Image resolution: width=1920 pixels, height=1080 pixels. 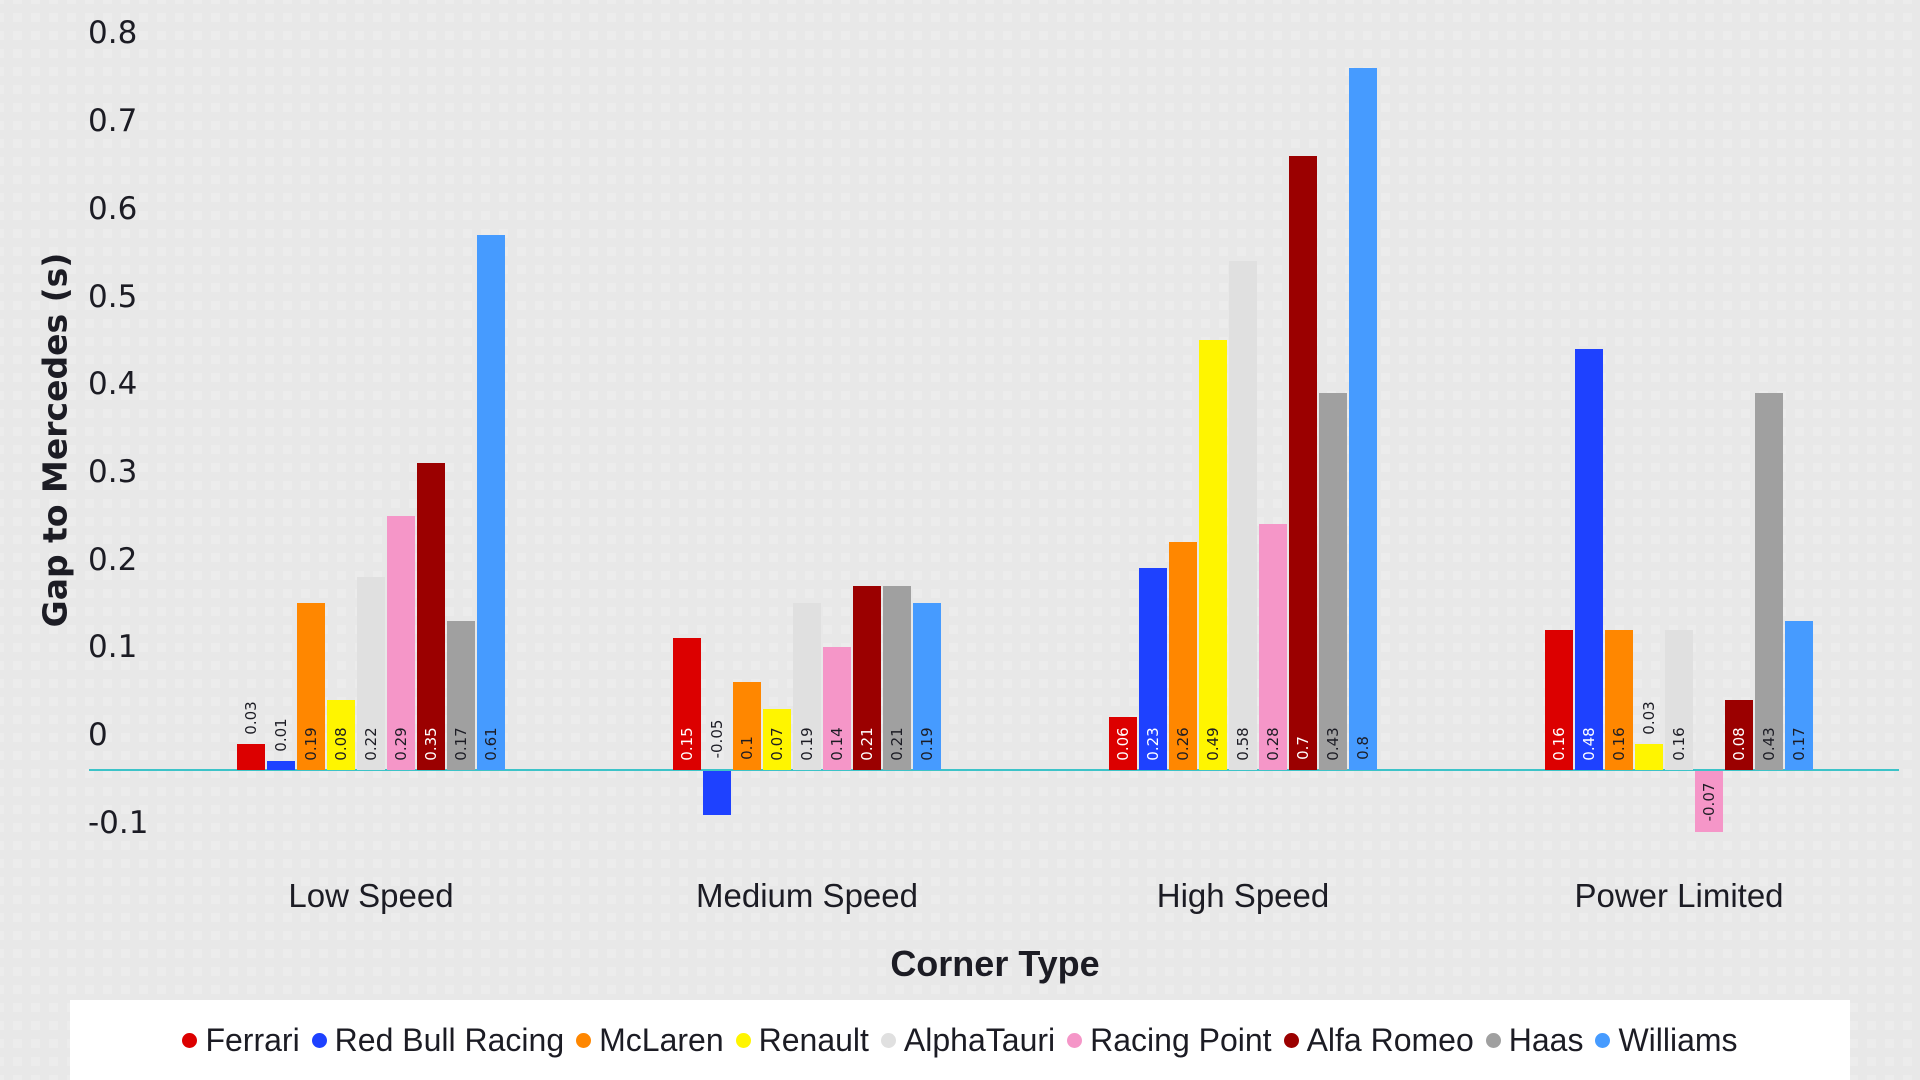 I want to click on bar-value-label: 0.23, so click(x=1153, y=744).